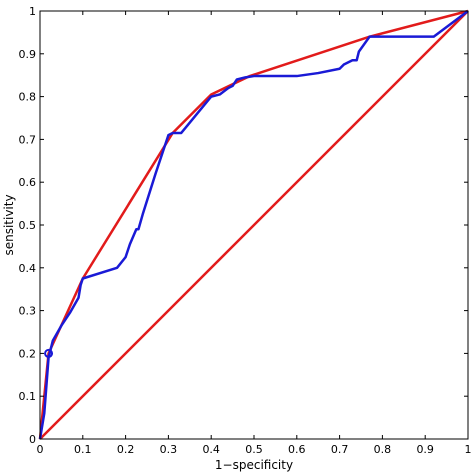  What do you see at coordinates (49, 353) in the screenshot?
I see `operating-point-marker` at bounding box center [49, 353].